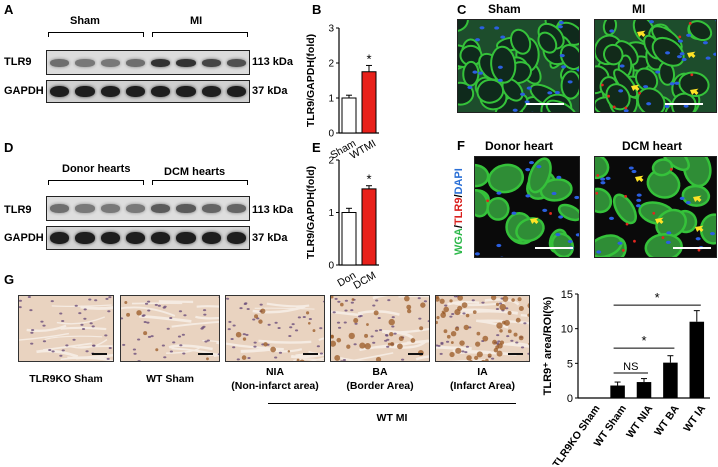  I want to click on y-tick-label: 10, so click(567, 330).